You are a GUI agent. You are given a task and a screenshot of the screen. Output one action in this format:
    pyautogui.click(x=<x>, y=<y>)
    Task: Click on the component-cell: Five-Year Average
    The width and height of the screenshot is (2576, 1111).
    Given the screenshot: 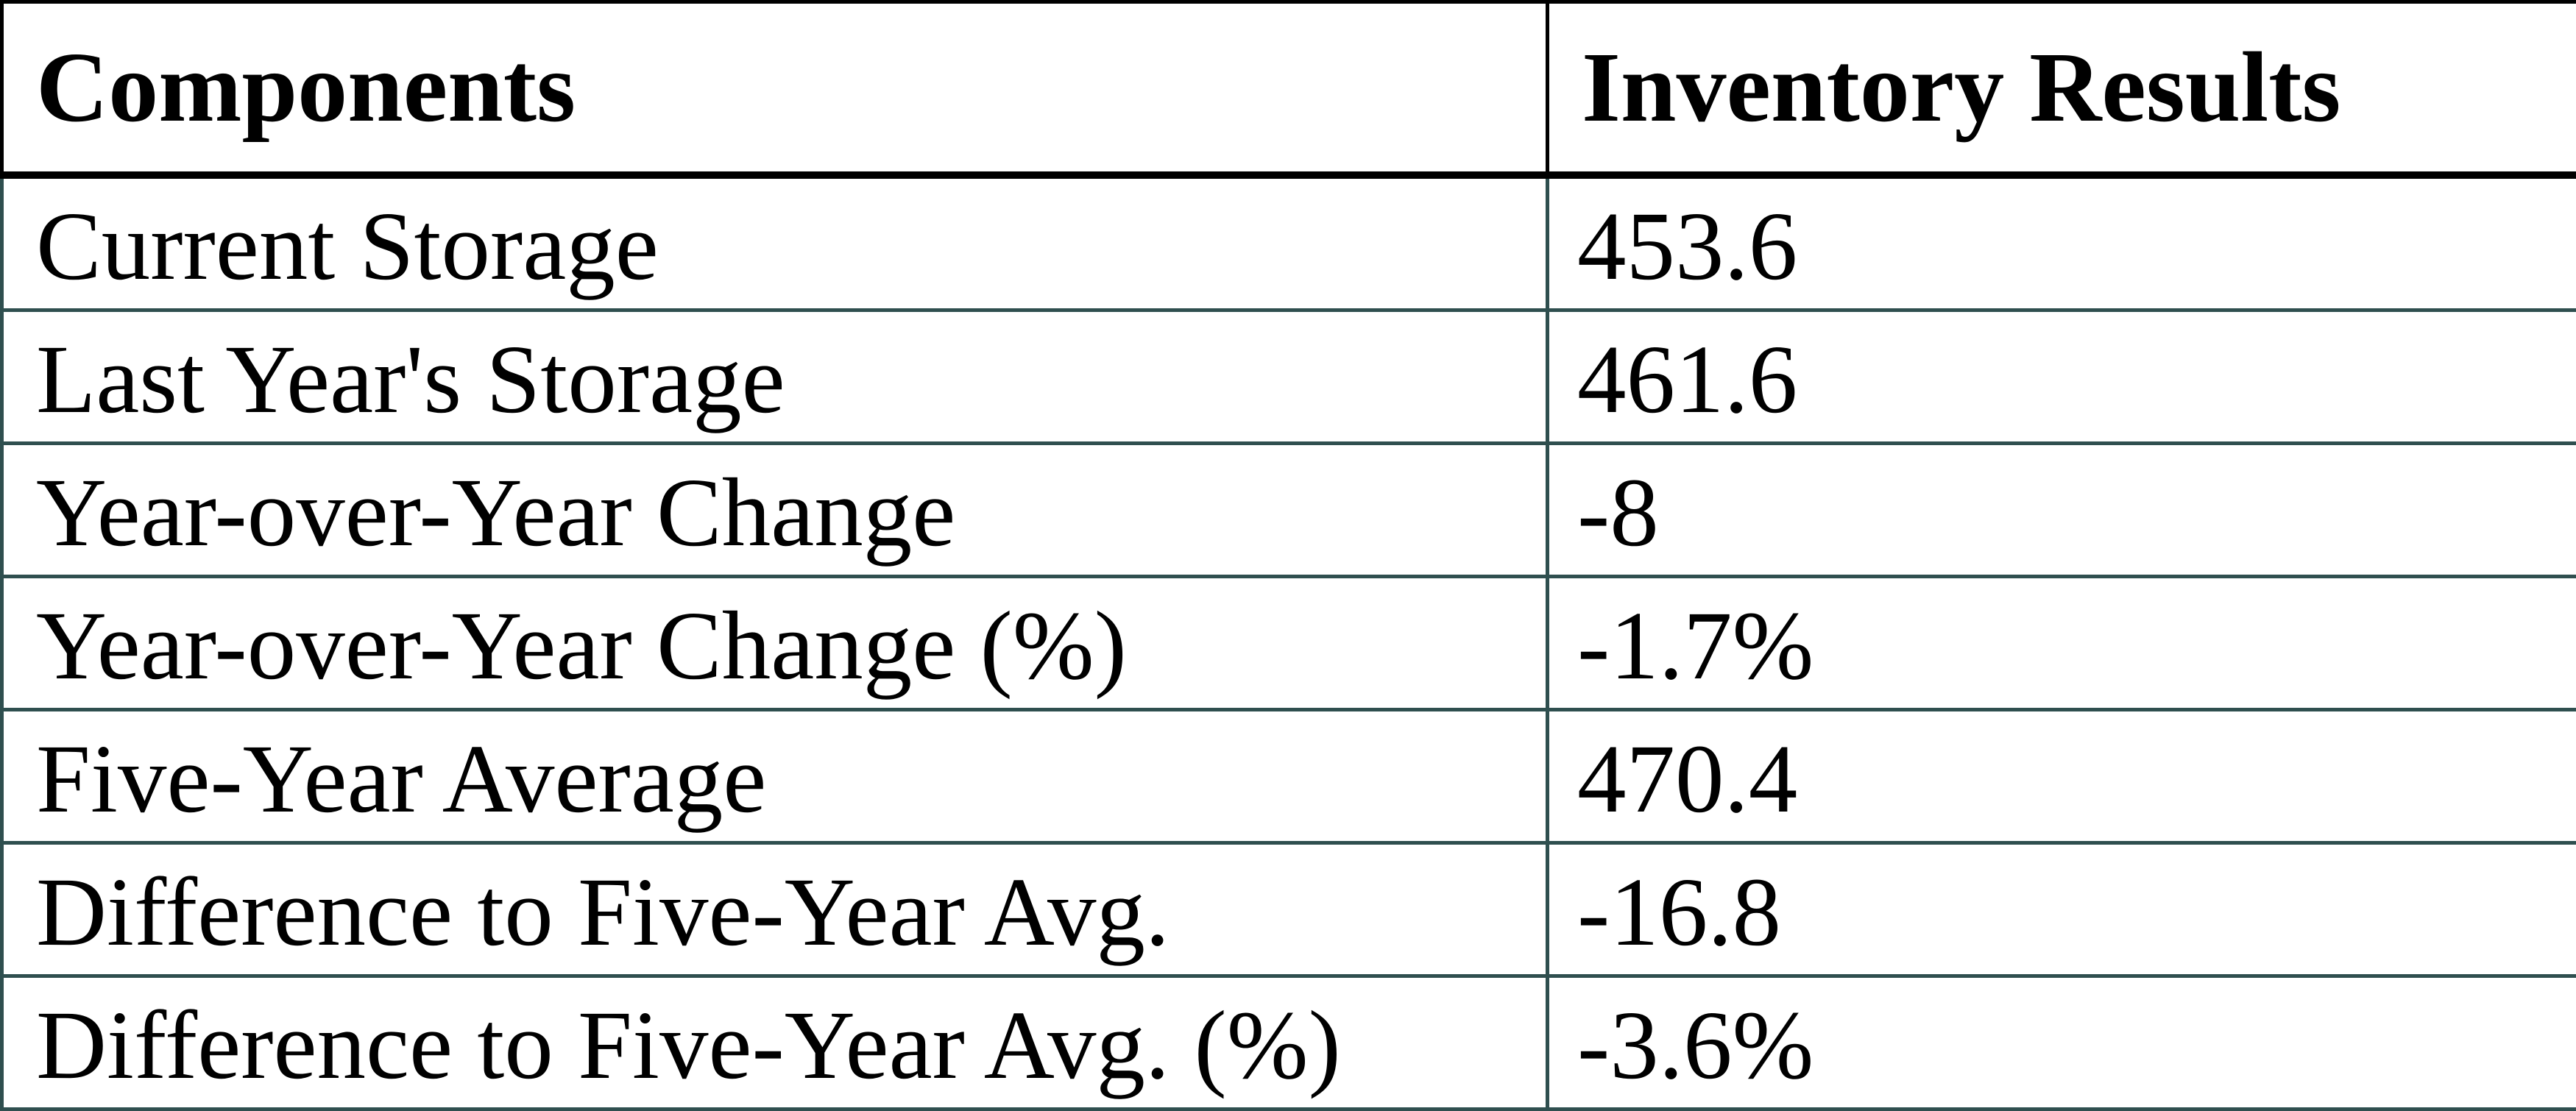 What is the action you would take?
    pyautogui.click(x=775, y=776)
    